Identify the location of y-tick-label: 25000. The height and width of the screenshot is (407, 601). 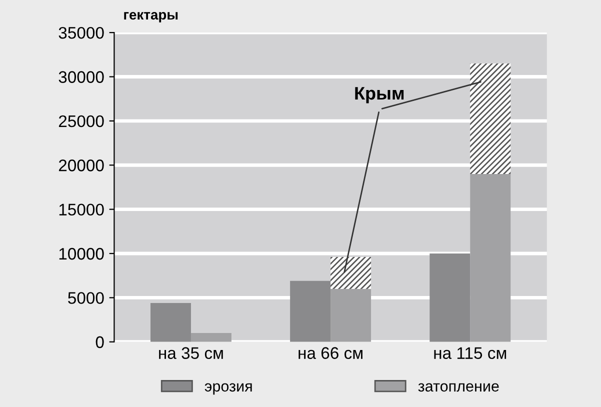
(81, 121).